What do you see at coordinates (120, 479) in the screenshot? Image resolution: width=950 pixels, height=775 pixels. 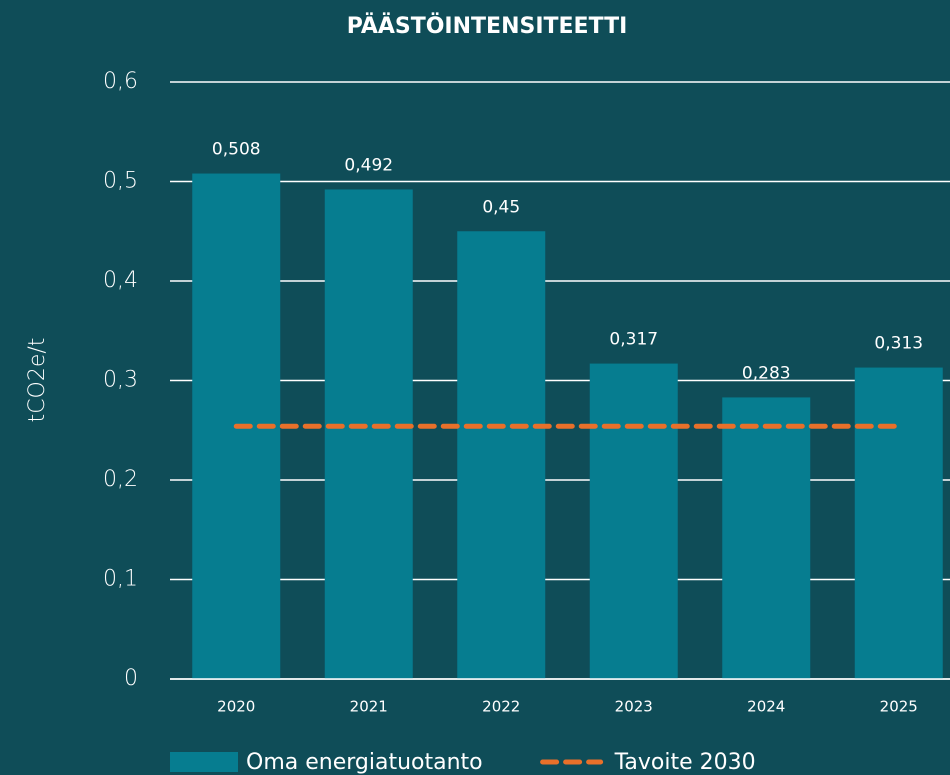 I see `y-tick-label: 0,2` at bounding box center [120, 479].